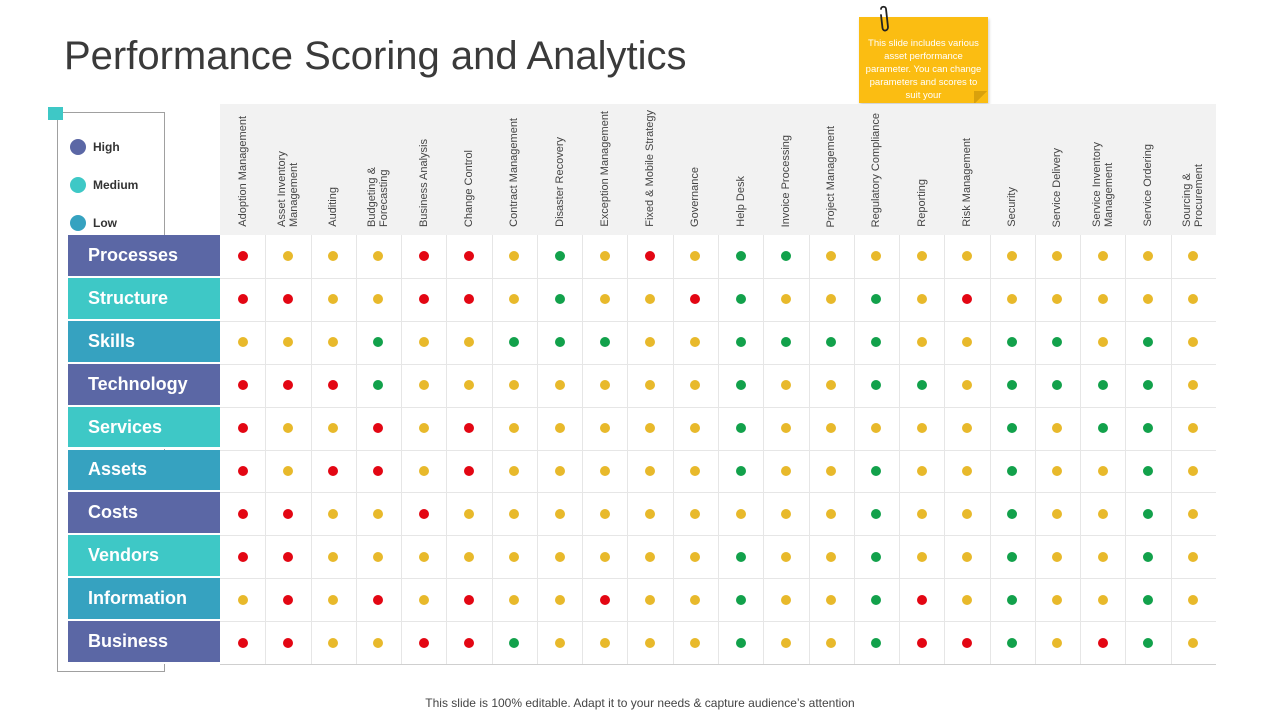 This screenshot has width=1280, height=720. Describe the element at coordinates (144, 514) in the screenshot. I see `row-header-costs: Costs` at that location.